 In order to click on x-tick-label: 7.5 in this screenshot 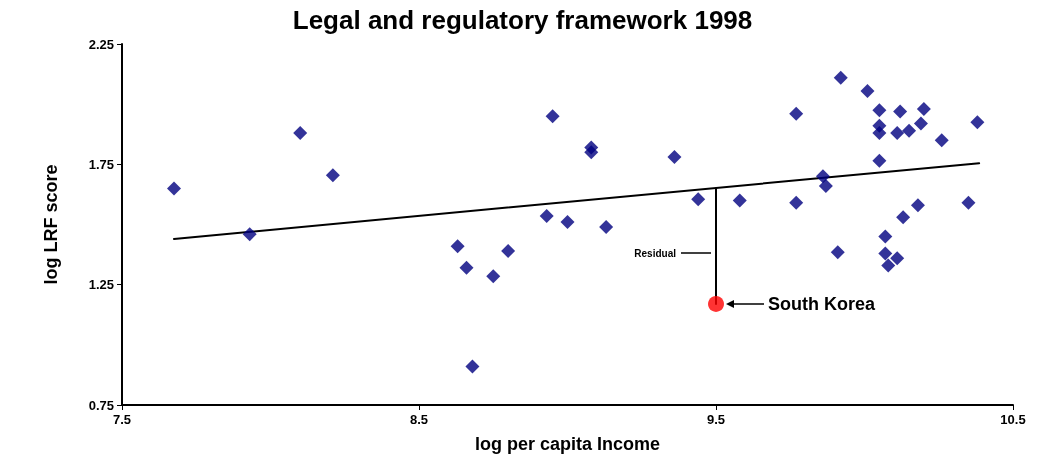, I will do `click(122, 419)`.